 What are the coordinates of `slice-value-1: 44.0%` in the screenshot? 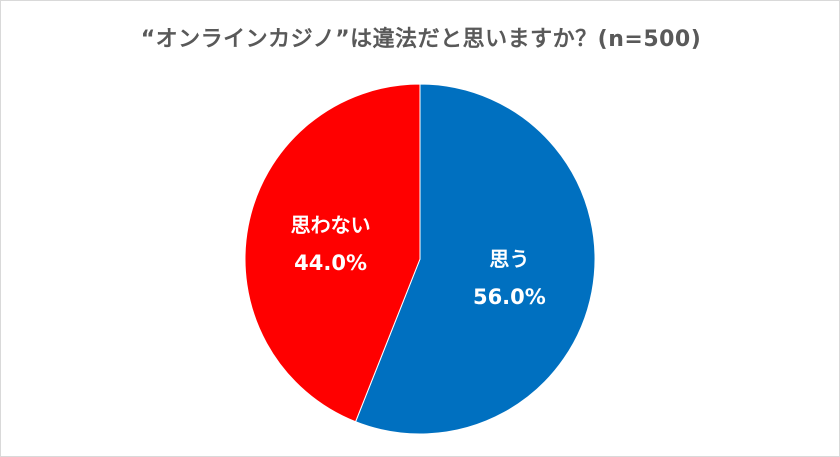 It's located at (330, 263).